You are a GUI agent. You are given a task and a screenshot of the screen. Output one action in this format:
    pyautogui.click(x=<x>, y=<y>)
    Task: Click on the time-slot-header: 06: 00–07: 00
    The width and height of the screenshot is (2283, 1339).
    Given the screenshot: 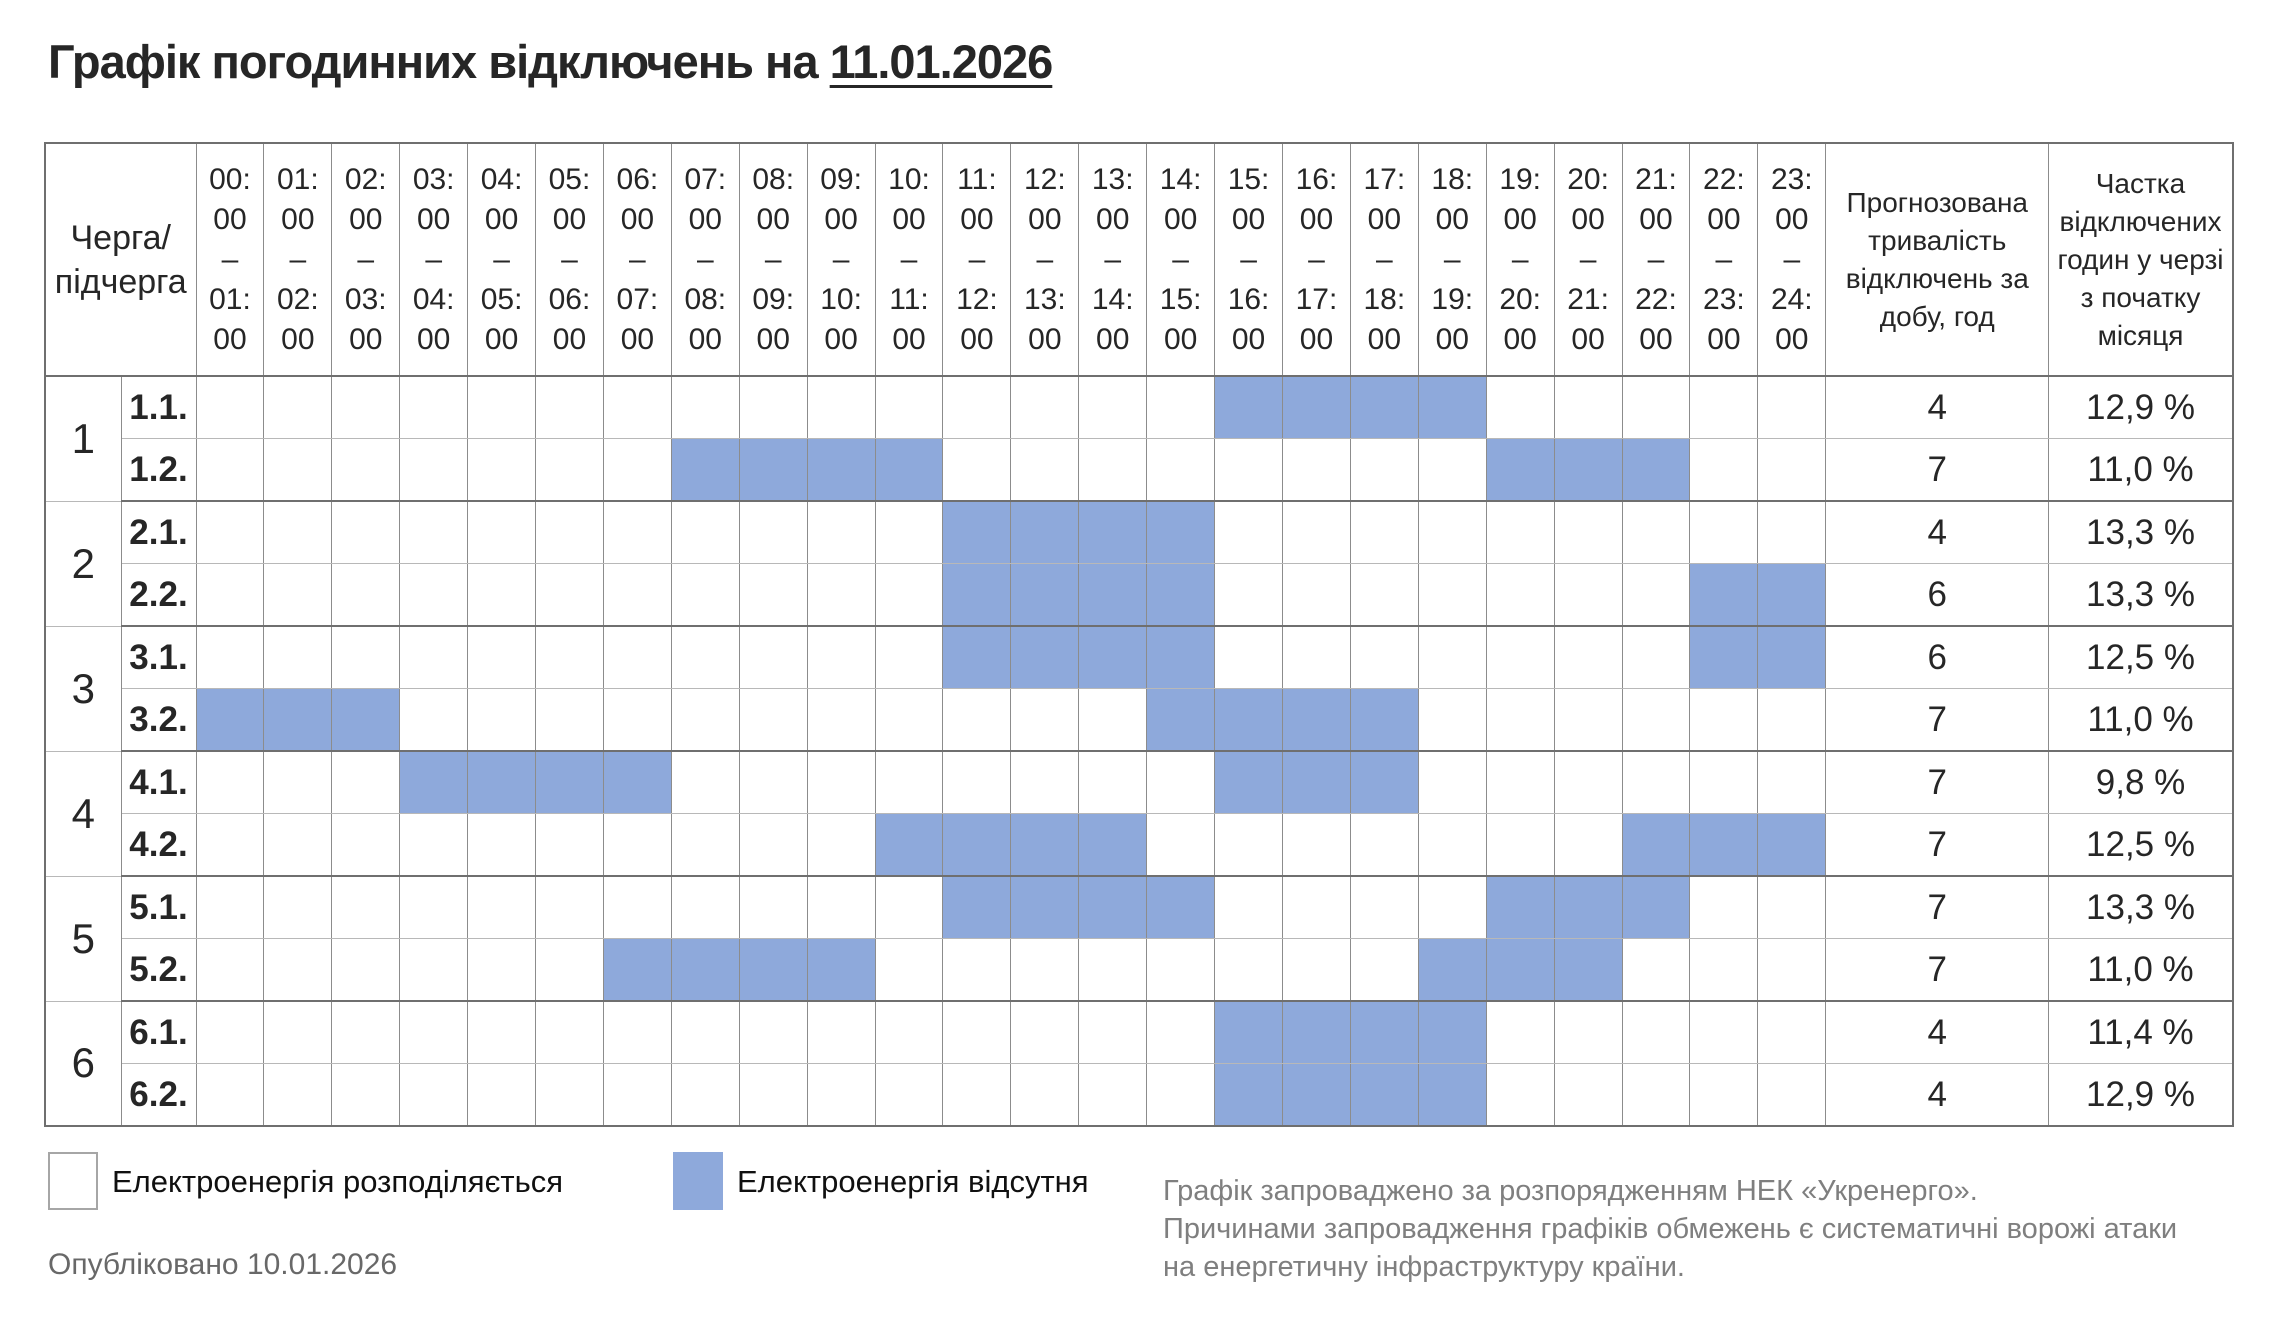 What is the action you would take?
    pyautogui.click(x=637, y=260)
    